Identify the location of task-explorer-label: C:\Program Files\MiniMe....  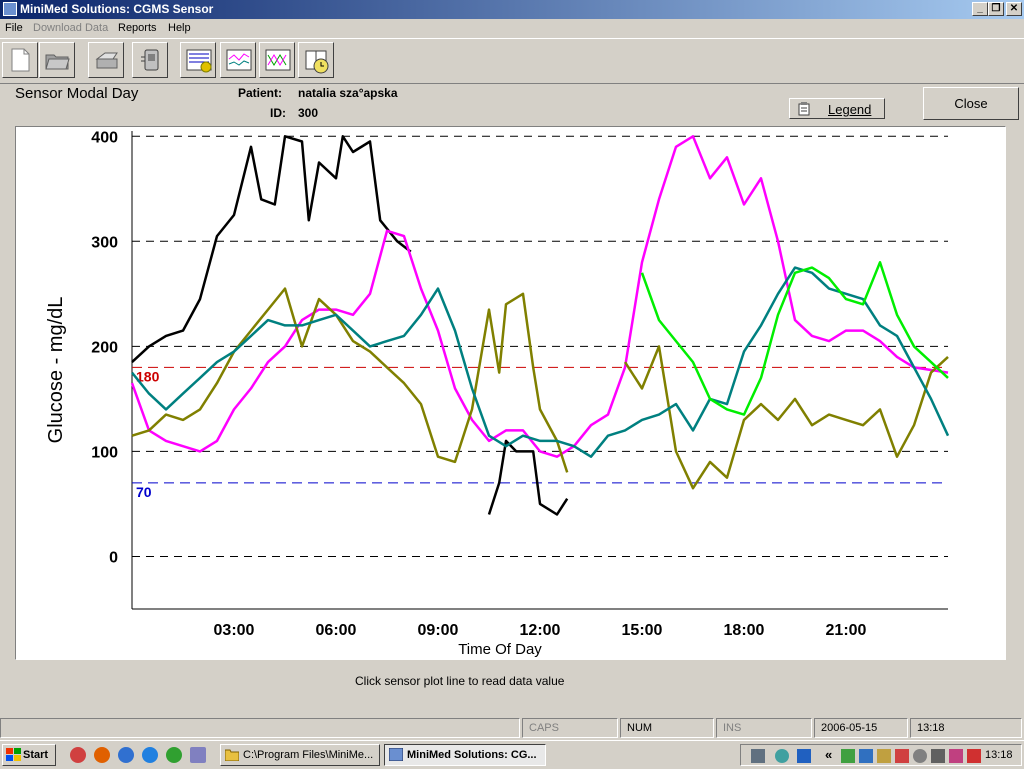
(308, 755).